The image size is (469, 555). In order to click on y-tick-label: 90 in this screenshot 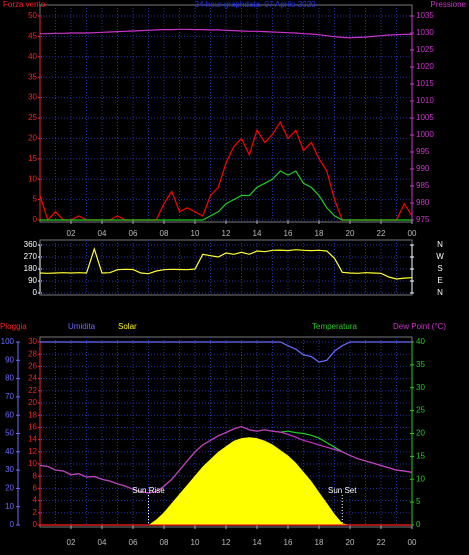, I will do `click(32, 280)`.